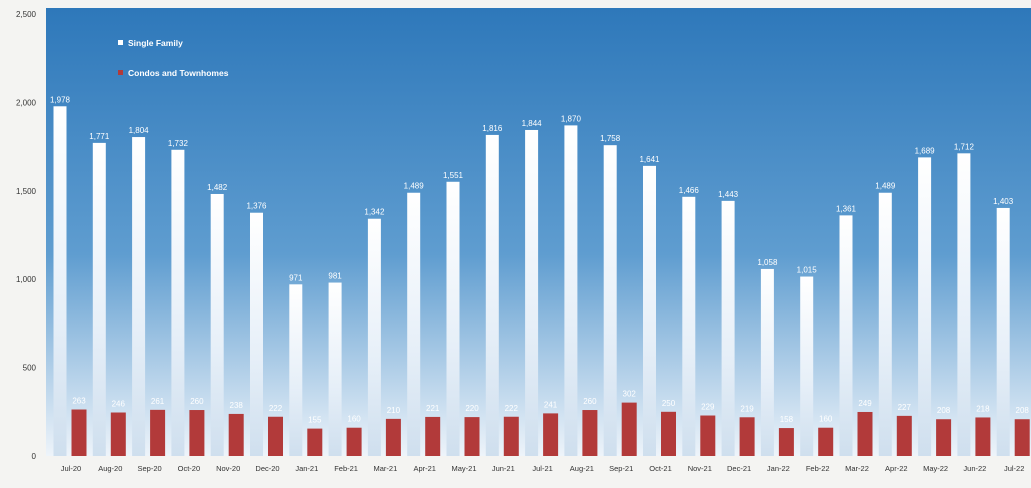  I want to click on x-tick-label: Jun-21, so click(503, 468).